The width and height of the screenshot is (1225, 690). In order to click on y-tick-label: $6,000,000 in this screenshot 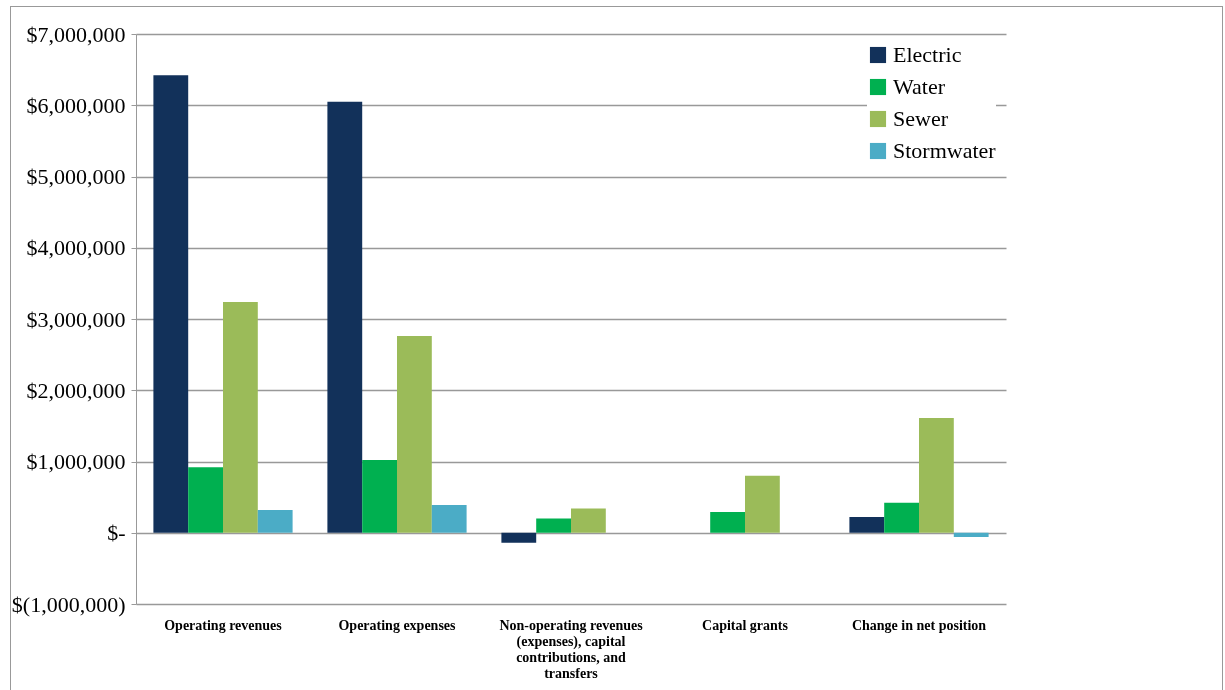, I will do `click(76, 105)`.